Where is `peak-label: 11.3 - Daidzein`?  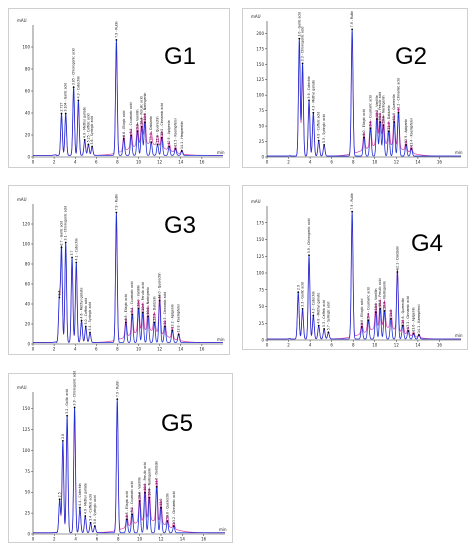
peak-label: 11.3 - Daidzein is located at coordinates (389, 117).